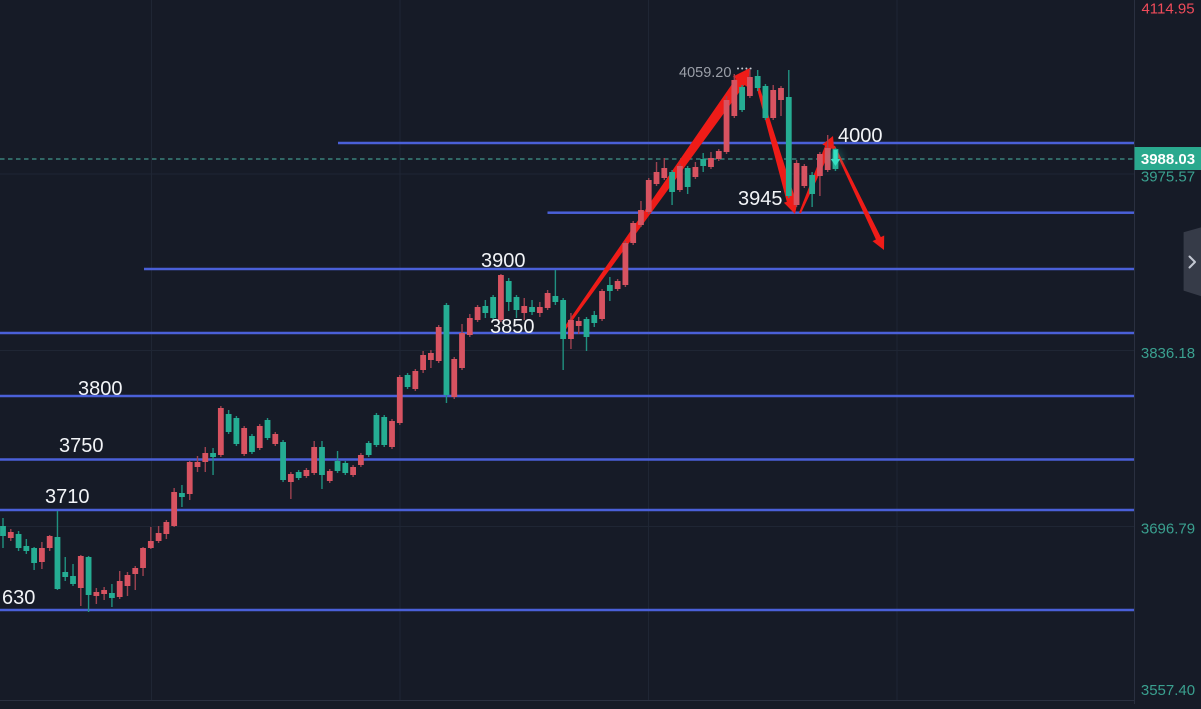  What do you see at coordinates (760, 199) in the screenshot?
I see `svg-text: 3945` at bounding box center [760, 199].